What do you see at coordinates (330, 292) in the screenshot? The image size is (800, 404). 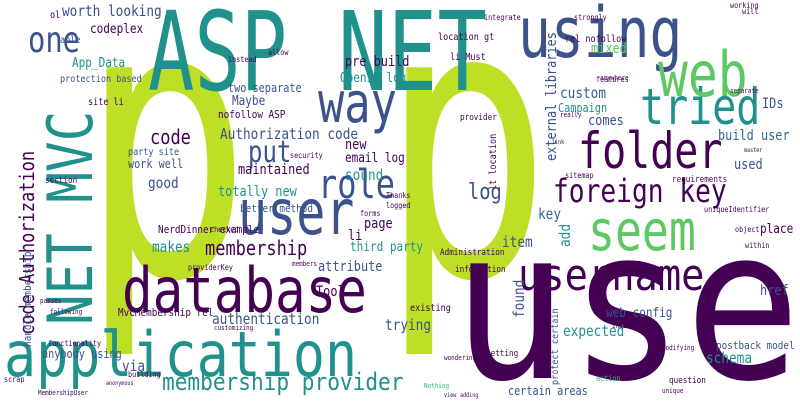 I see `word: Tool` at bounding box center [330, 292].